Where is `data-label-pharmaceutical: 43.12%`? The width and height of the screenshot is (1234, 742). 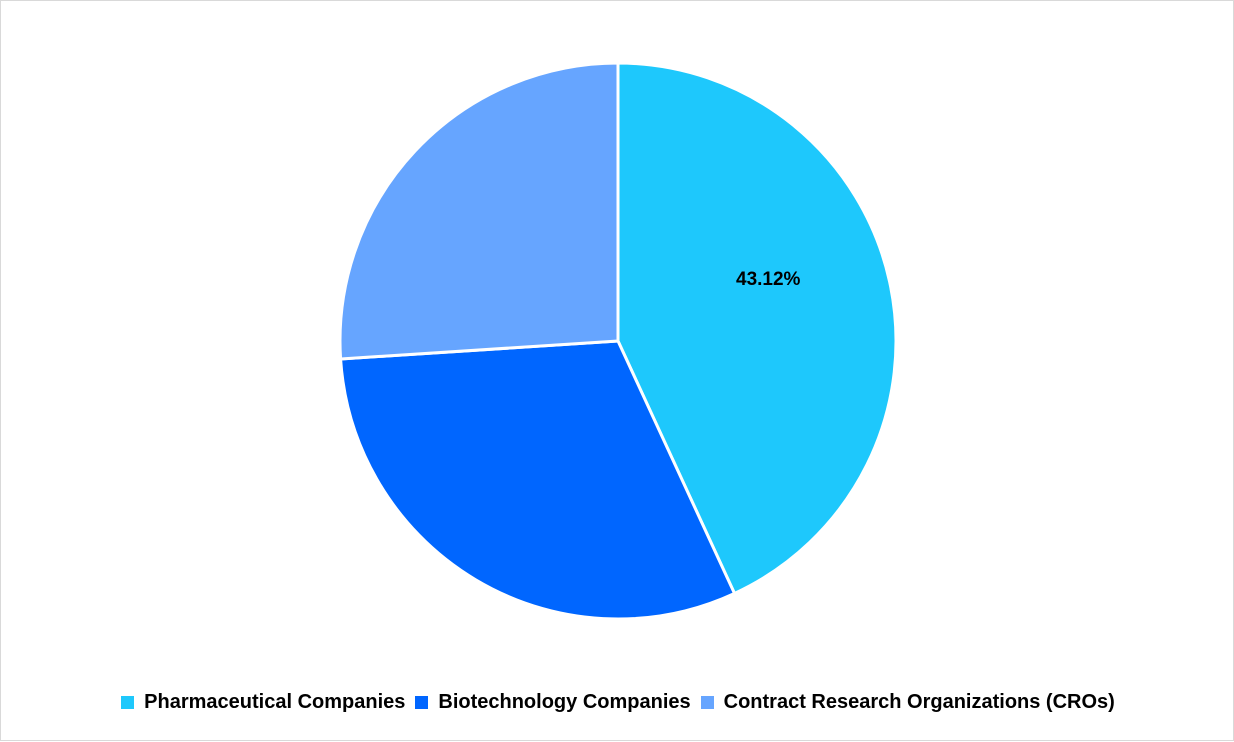
data-label-pharmaceutical: 43.12% is located at coordinates (768, 279).